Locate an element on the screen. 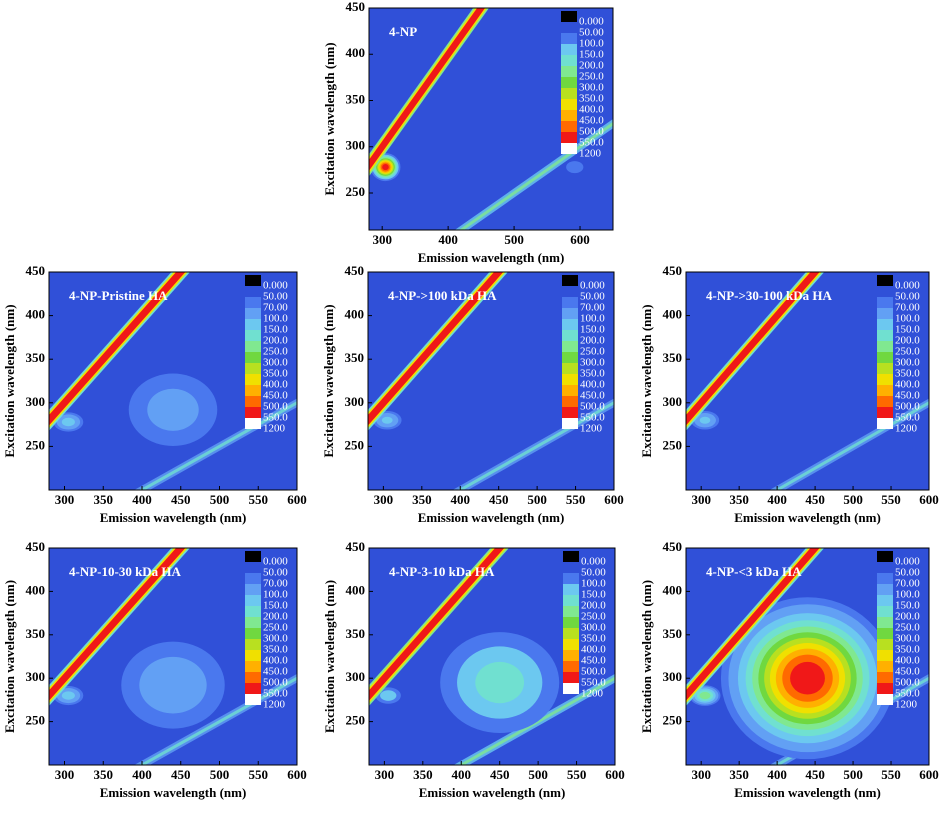 The image size is (942, 815). colorbar-label: 550.0 is located at coordinates (907, 418).